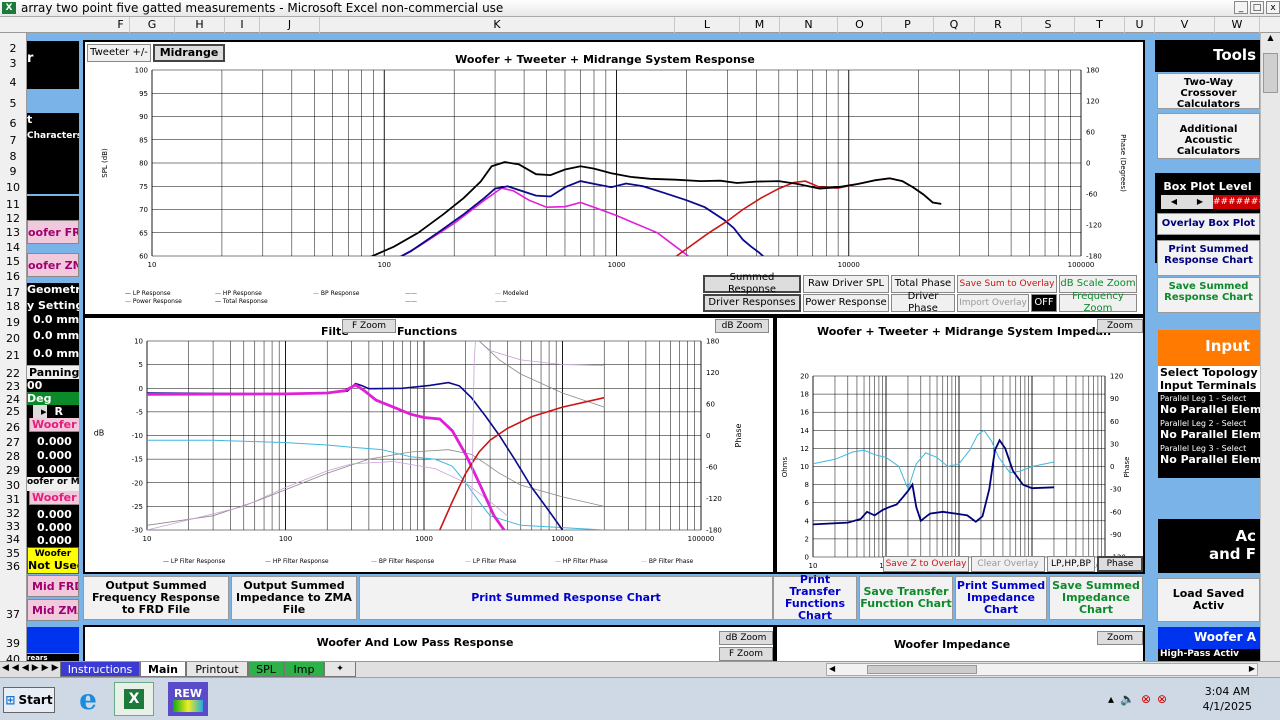  What do you see at coordinates (1208, 91) in the screenshot?
I see `two-way-calculators-button: Two-Way Crossover Calculators` at bounding box center [1208, 91].